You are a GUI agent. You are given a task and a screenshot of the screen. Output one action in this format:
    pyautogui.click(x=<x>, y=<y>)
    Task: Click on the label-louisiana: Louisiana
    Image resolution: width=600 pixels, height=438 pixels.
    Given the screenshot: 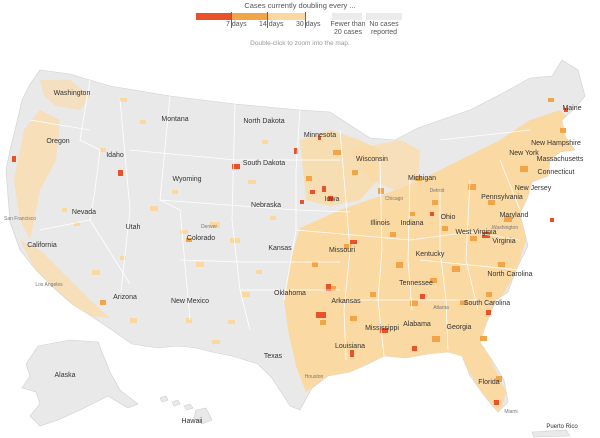 What is the action you would take?
    pyautogui.click(x=350, y=346)
    